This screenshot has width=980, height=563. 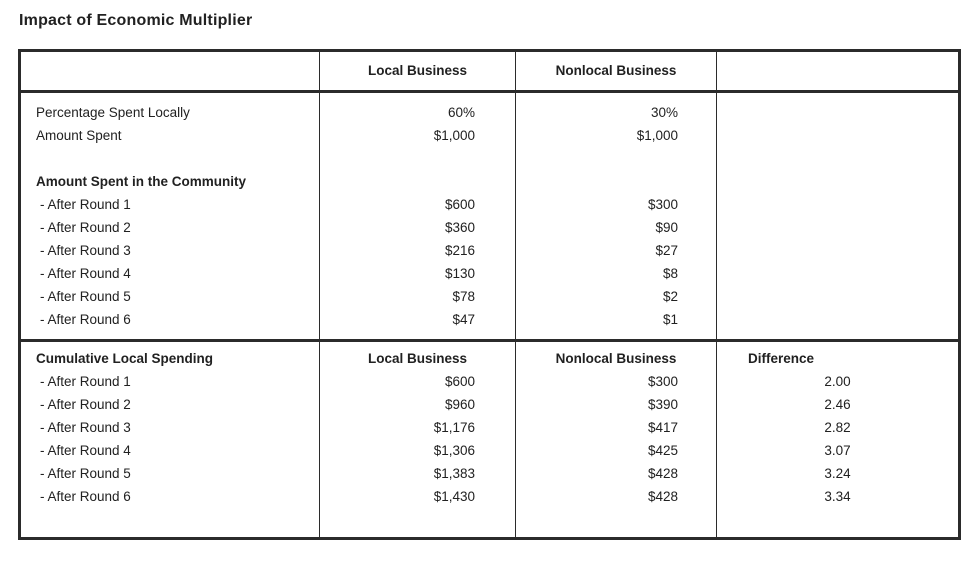 What do you see at coordinates (454, 473) in the screenshot?
I see `local-value: $1,383` at bounding box center [454, 473].